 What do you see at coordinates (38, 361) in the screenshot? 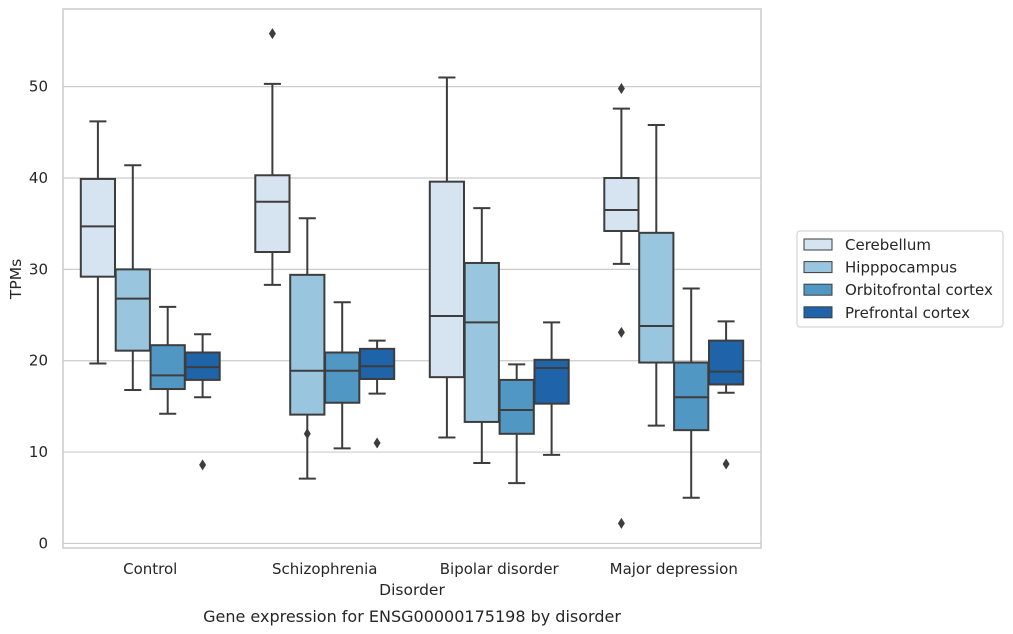
I see `y-tick-label: 20` at bounding box center [38, 361].